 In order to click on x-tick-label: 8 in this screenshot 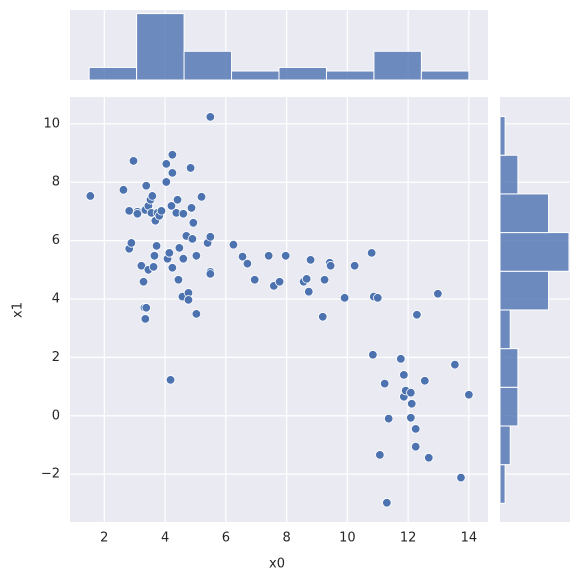, I will do `click(286, 538)`.